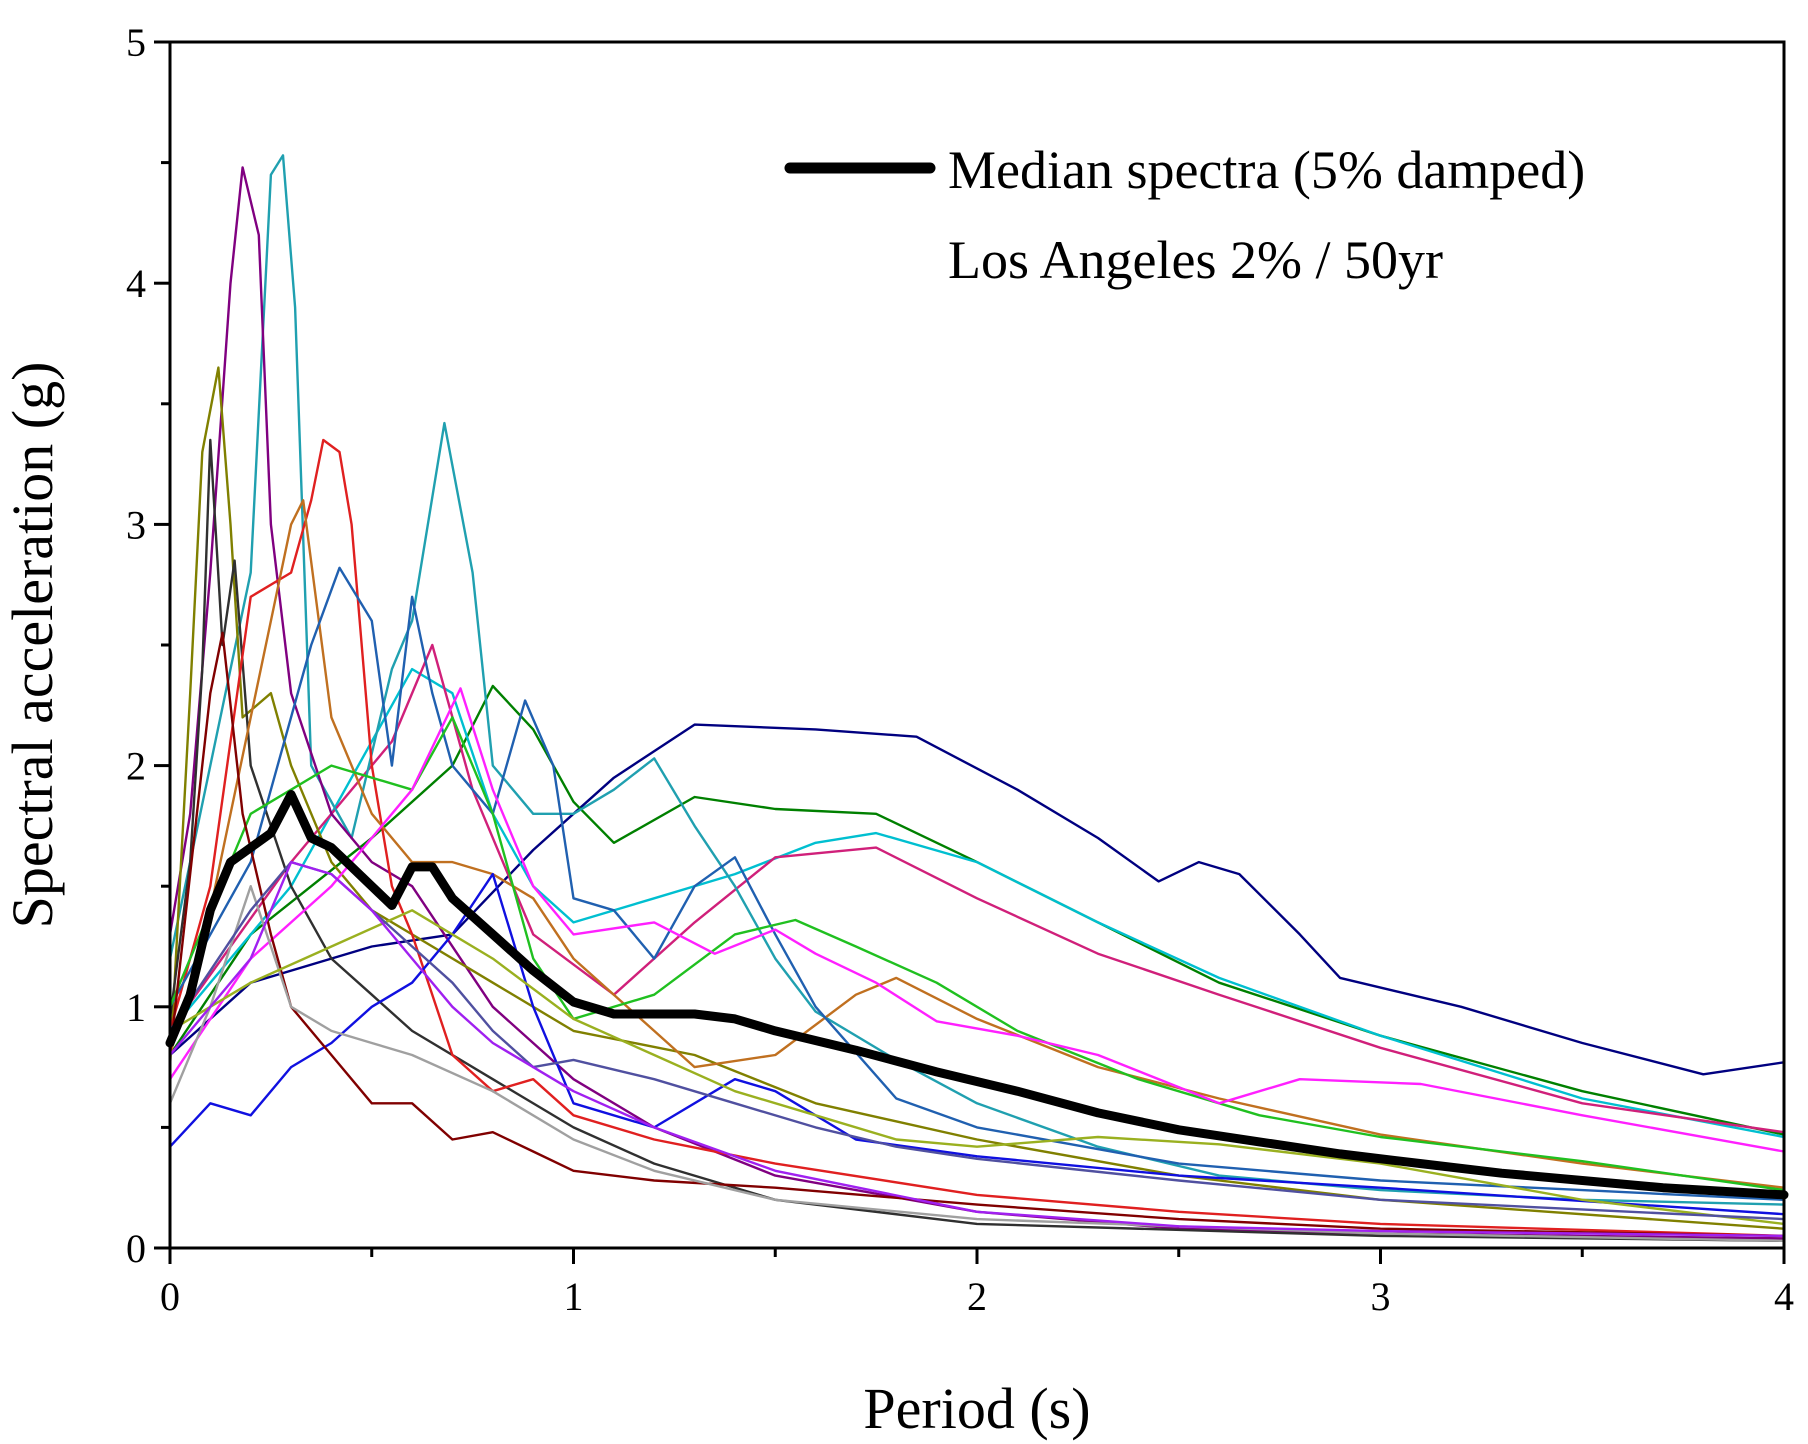 This screenshot has height=1444, width=1808. Describe the element at coordinates (136, 1248) in the screenshot. I see `y-tick-label: 0` at that location.